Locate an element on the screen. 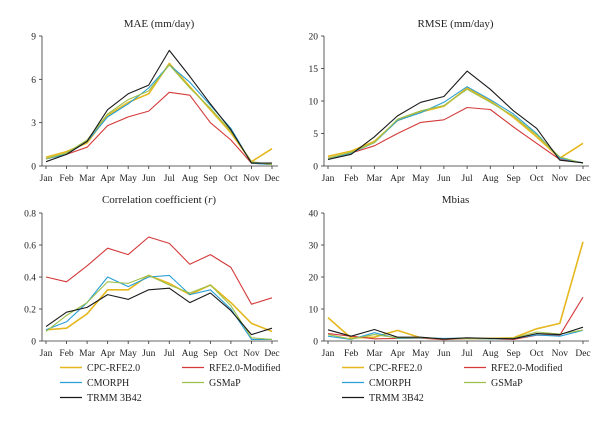 The height and width of the screenshot is (429, 600). panel-2-y-tick-label: 10 is located at coordinates (314, 103).